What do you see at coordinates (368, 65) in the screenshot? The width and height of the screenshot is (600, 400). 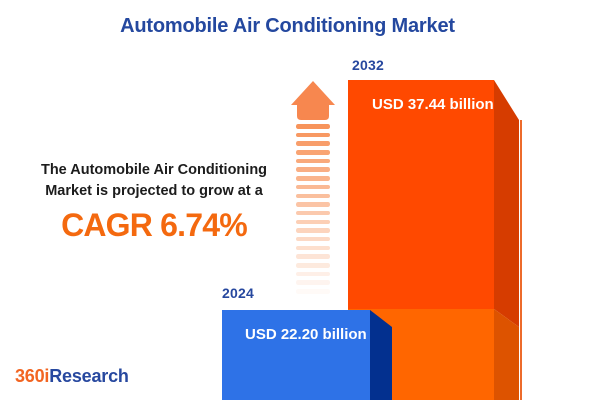 I see `year-label-2032: 2032` at bounding box center [368, 65].